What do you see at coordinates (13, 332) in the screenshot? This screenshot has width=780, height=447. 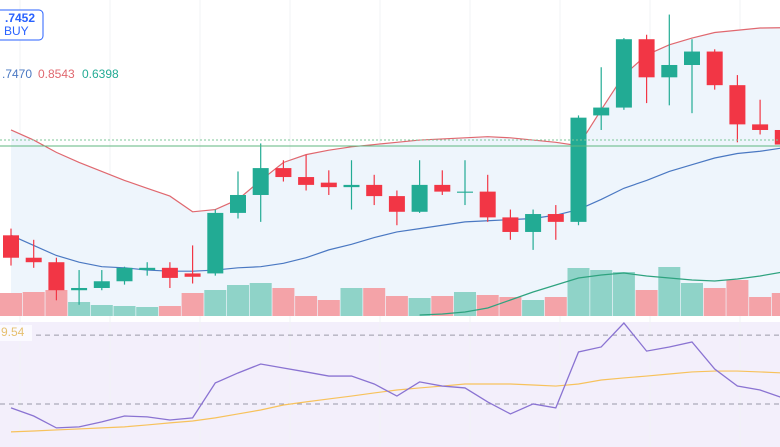 I see `rsi-label: 9.54` at bounding box center [13, 332].